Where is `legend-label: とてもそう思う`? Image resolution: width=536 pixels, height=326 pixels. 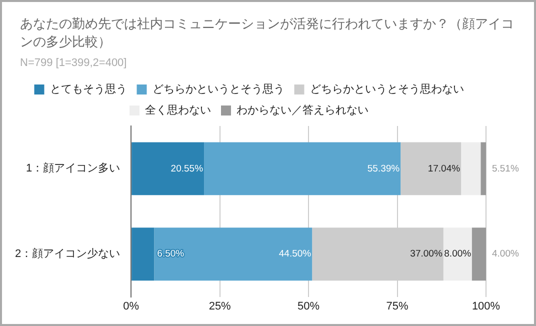
legend-label: とてもそう思う is located at coordinates (88, 90).